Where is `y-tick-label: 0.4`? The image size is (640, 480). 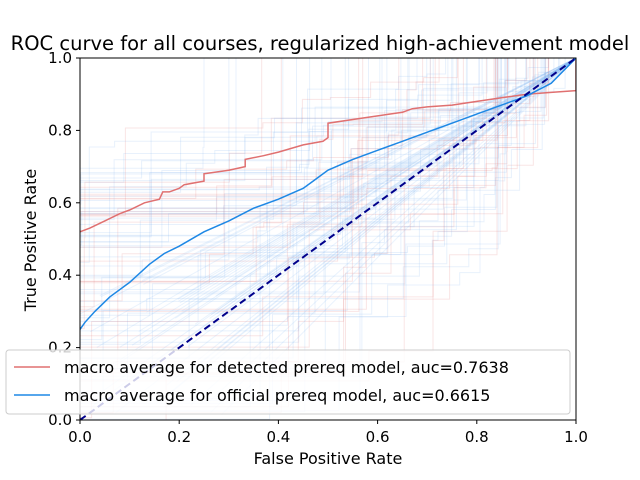 y-tick-label: 0.4 is located at coordinates (60, 275).